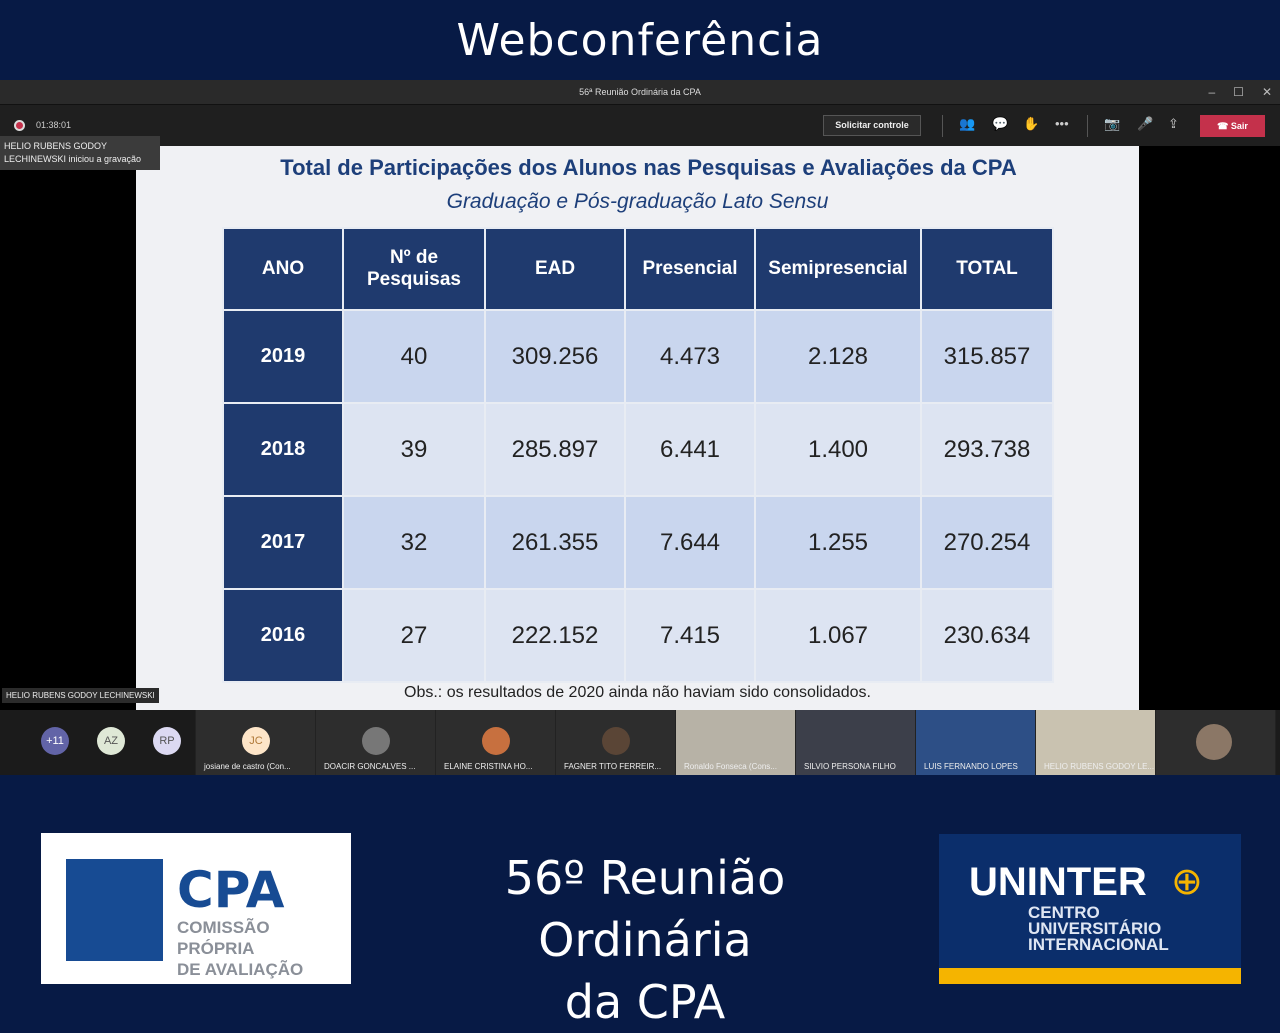 This screenshot has width=1280, height=1033. What do you see at coordinates (1224, 126) in the screenshot?
I see `hangup-icon: ☎` at bounding box center [1224, 126].